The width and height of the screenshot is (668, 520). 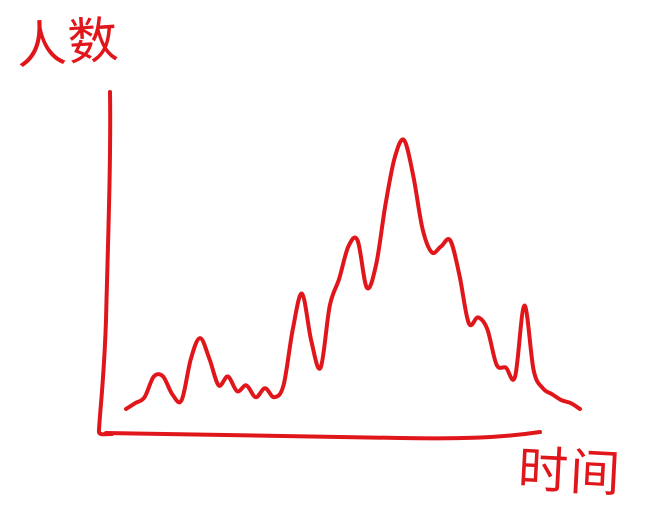 What do you see at coordinates (68, 43) in the screenshot?
I see `y-axis-label: 人数` at bounding box center [68, 43].